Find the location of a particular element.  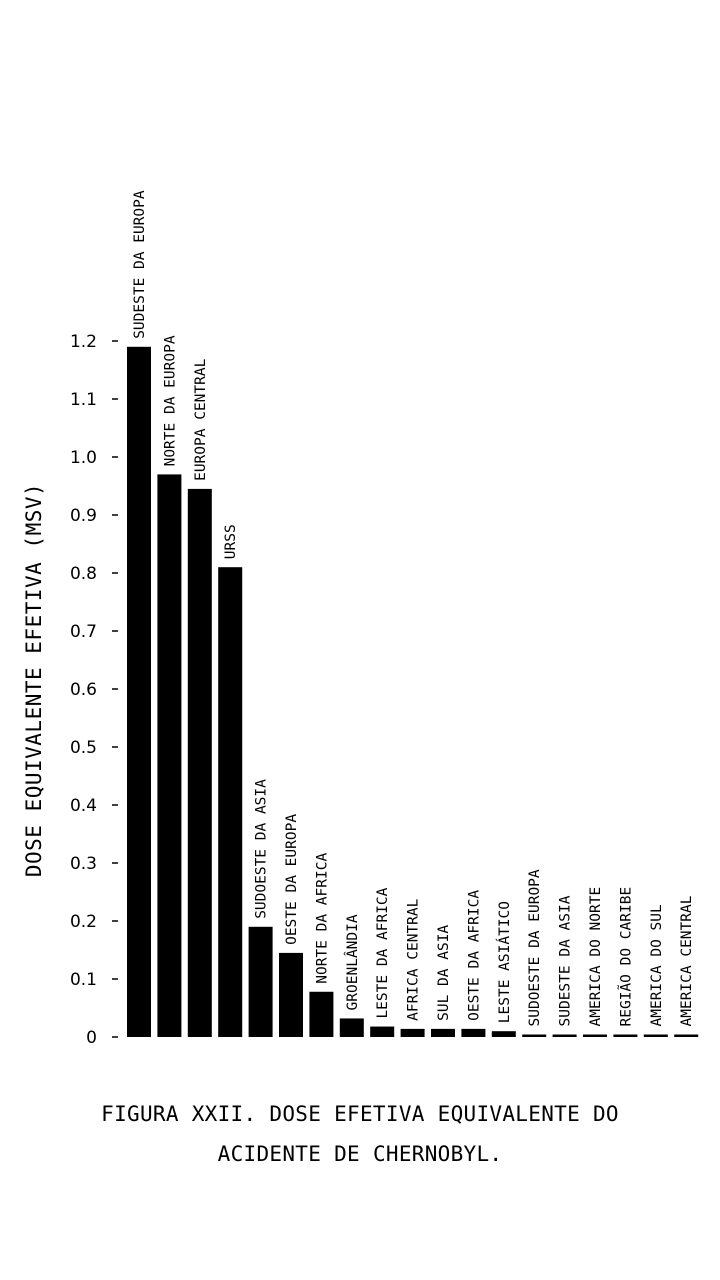

bar-label: OESTE DA AFRICA is located at coordinates (474, 955).